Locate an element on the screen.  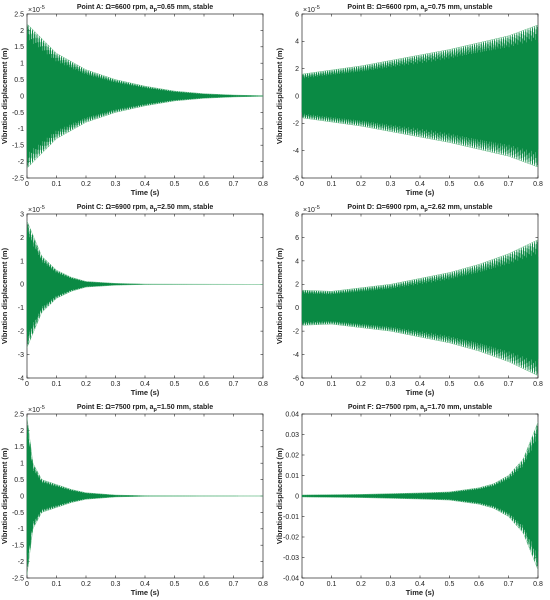
y-tick-label: -2.5 is located at coordinates (18, 578).